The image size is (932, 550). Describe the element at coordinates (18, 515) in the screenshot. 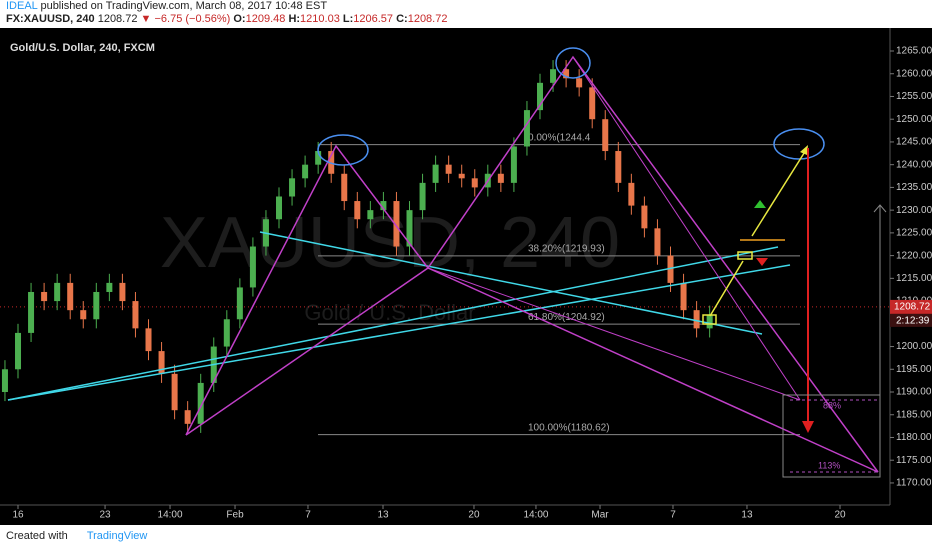

I see `x-tick-label: 16` at that location.